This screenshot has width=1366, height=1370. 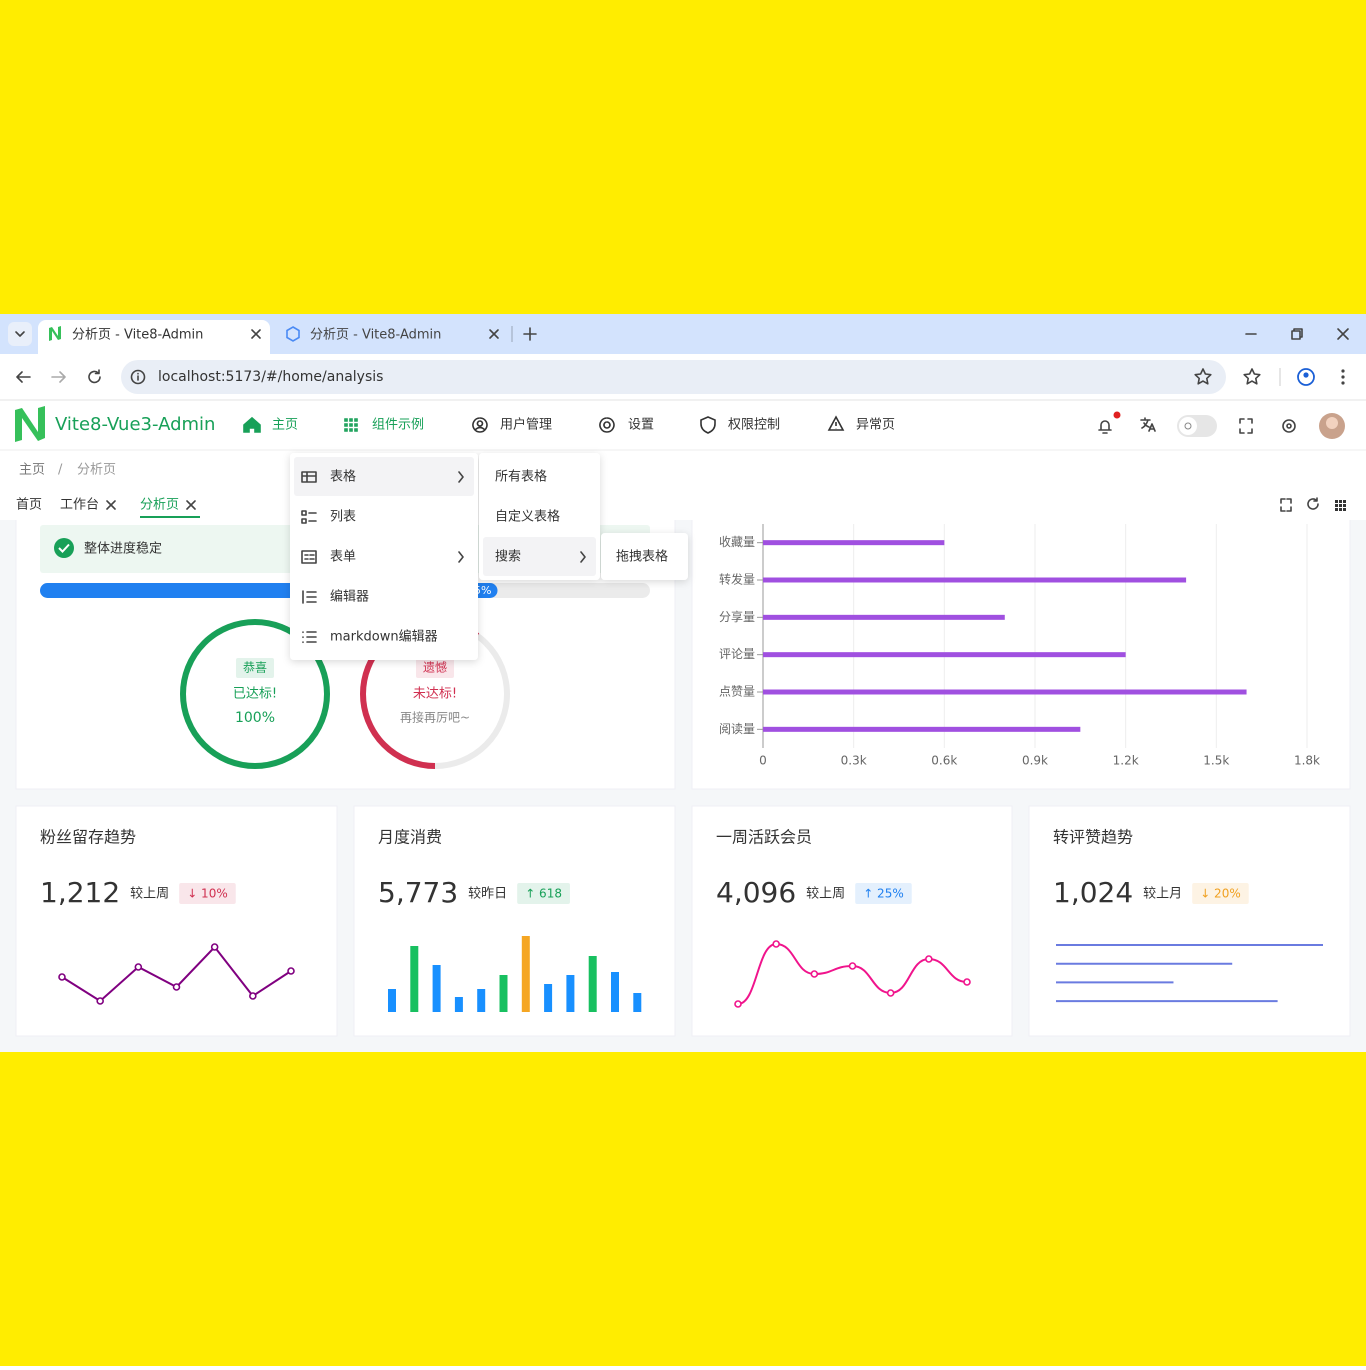 I want to click on ring-status: 未达标!, so click(x=435, y=694).